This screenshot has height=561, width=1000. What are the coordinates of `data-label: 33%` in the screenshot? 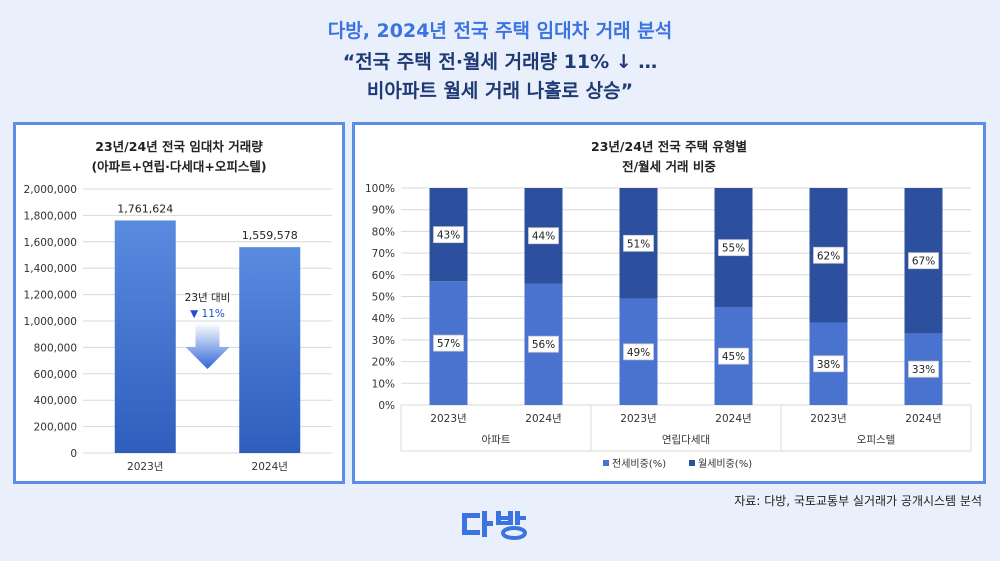 It's located at (923, 370).